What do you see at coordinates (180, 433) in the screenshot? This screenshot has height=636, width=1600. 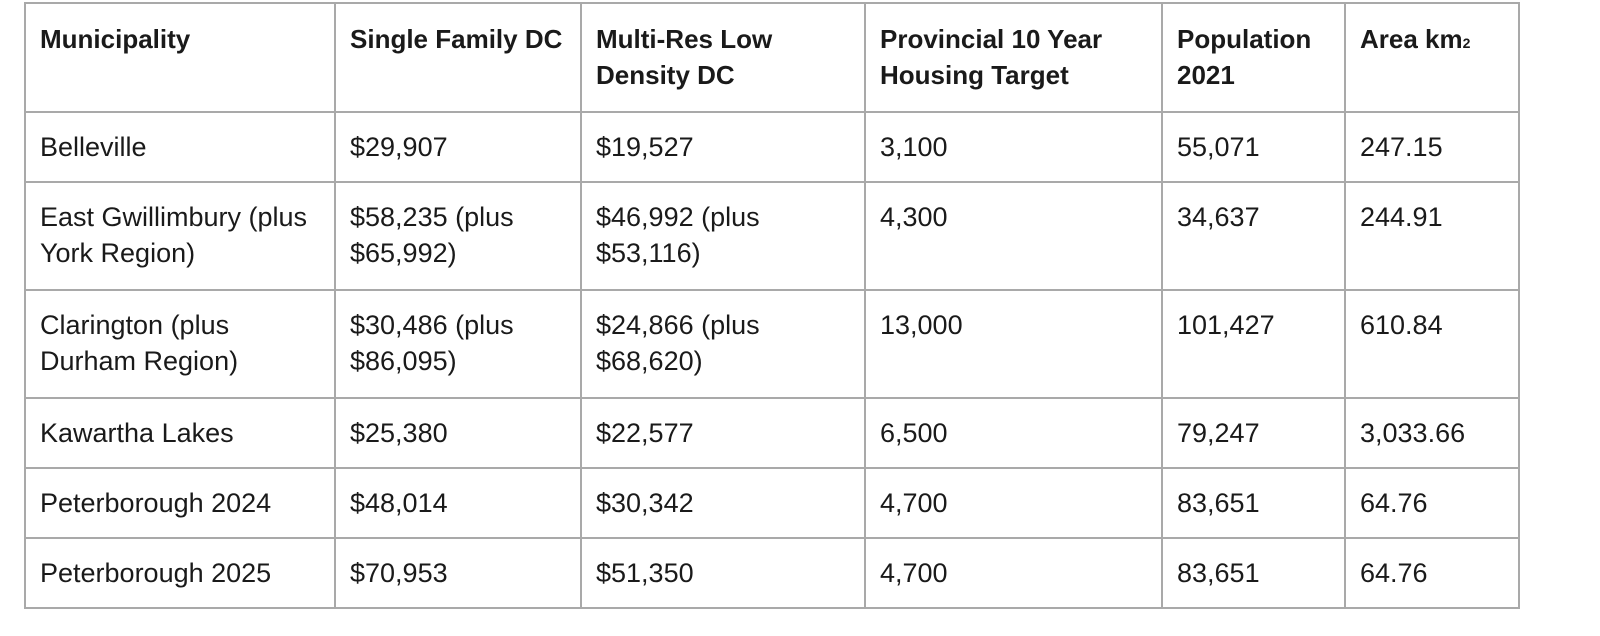 I see `cell-municipality: Kawartha Lakes` at bounding box center [180, 433].